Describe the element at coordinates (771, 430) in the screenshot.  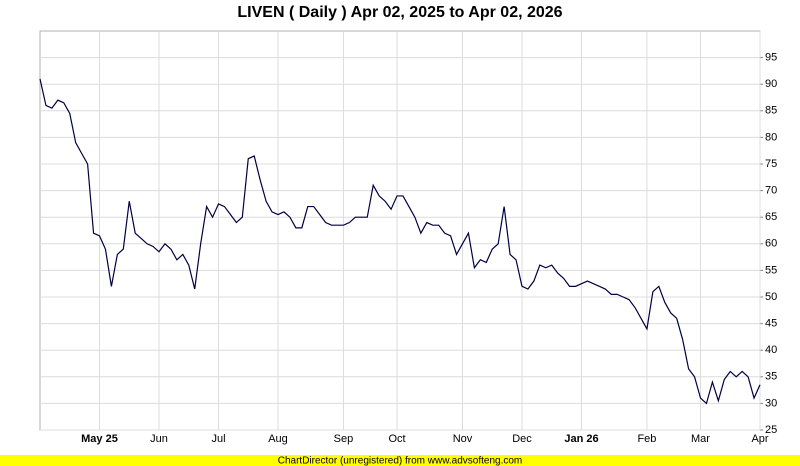
I see `y-tick-label: 25` at that location.